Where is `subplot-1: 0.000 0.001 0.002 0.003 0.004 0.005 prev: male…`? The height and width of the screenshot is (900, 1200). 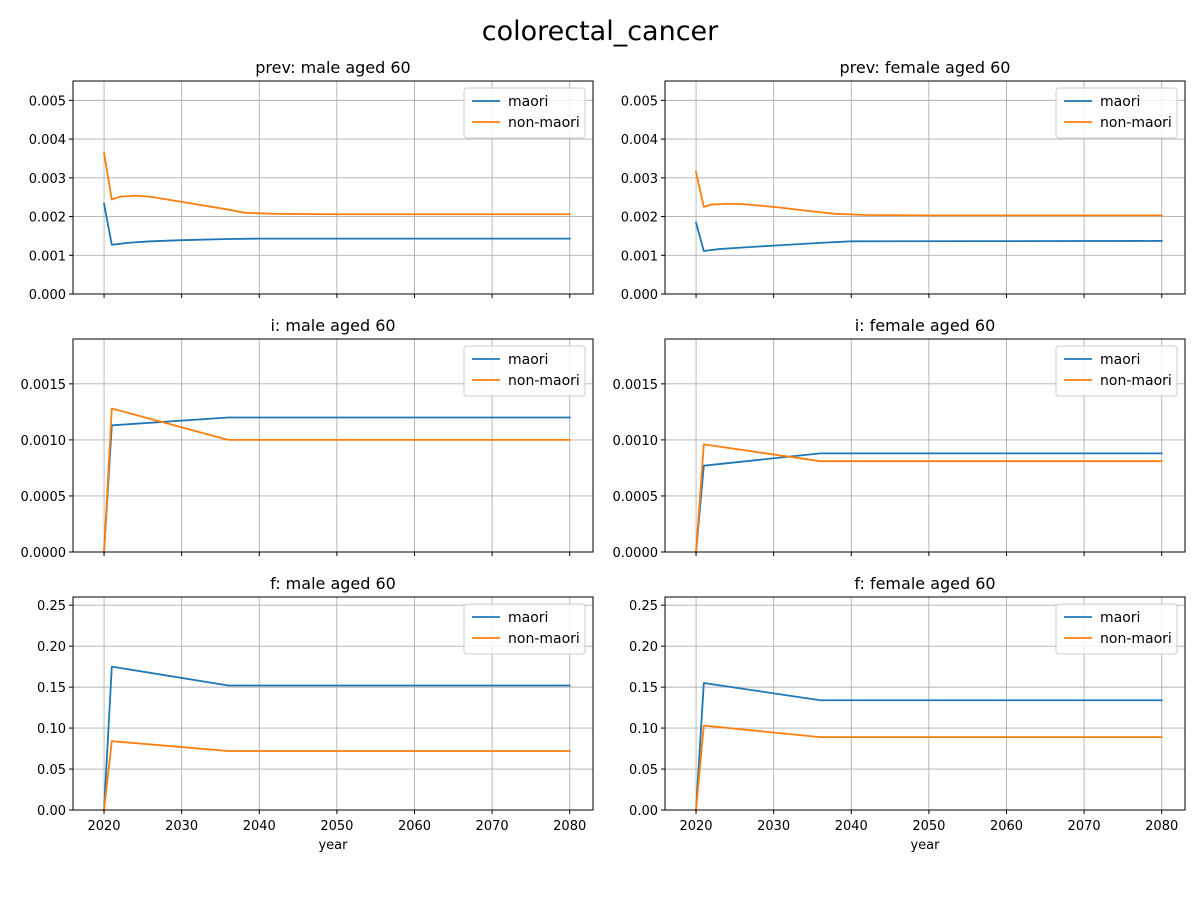 subplot-1: 0.000 0.001 0.002 0.003 0.004 0.005 prev: male… is located at coordinates (311, 180).